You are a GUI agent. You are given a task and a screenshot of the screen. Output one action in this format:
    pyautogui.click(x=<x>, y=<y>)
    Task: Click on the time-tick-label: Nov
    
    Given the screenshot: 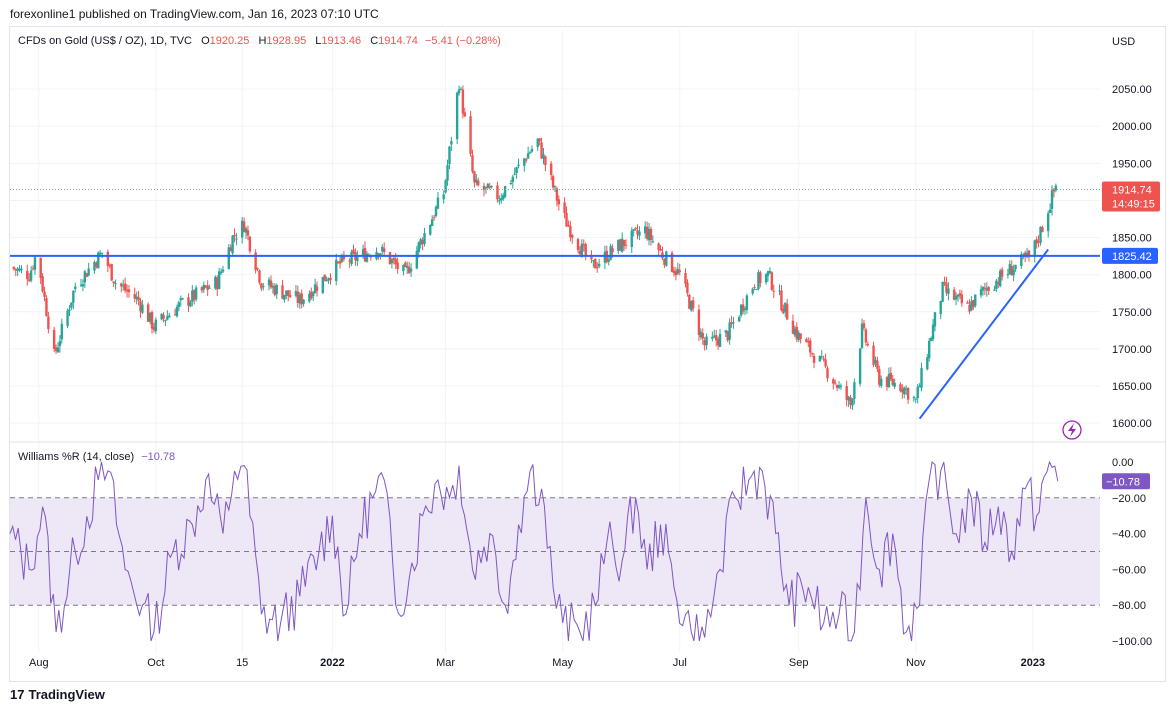 What is the action you would take?
    pyautogui.click(x=916, y=663)
    